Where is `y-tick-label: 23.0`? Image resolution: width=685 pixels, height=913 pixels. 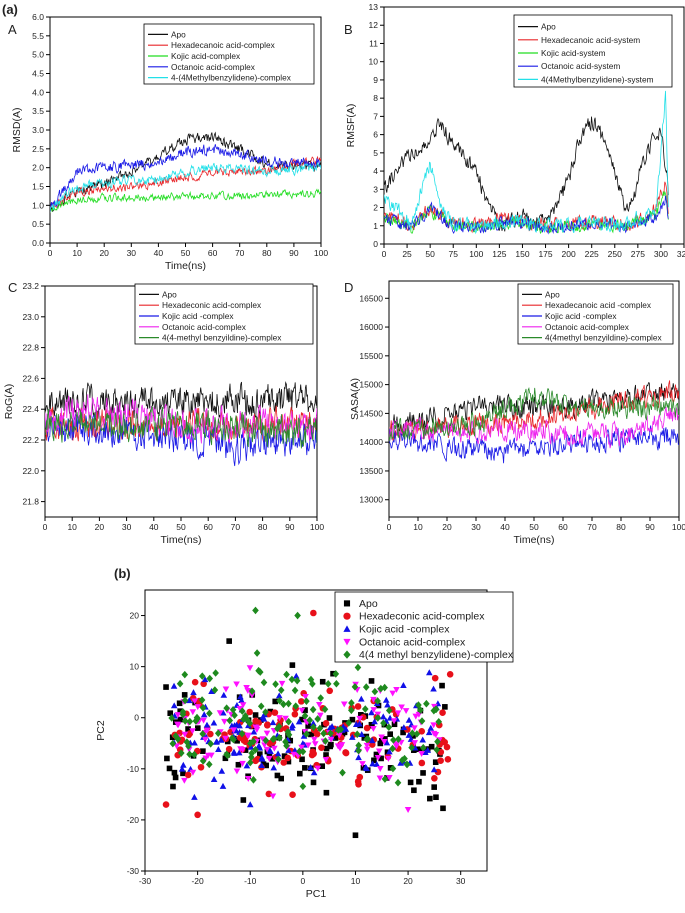 y-tick-label: 23.0 is located at coordinates (30, 317).